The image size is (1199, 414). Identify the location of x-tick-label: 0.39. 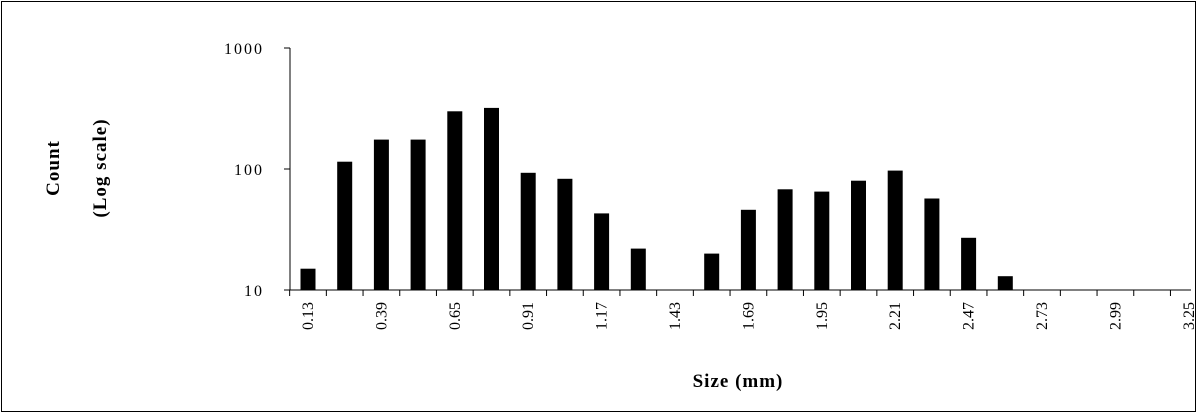
(381, 316).